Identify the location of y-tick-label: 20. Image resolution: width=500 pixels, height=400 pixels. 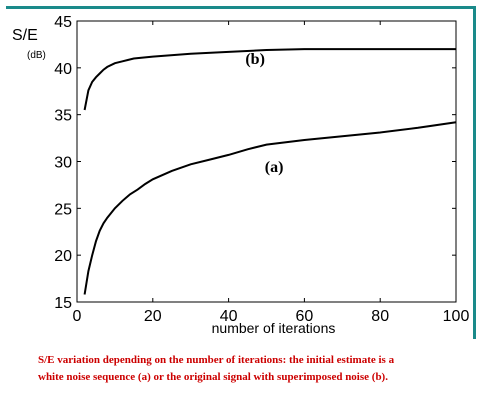
(63, 256).